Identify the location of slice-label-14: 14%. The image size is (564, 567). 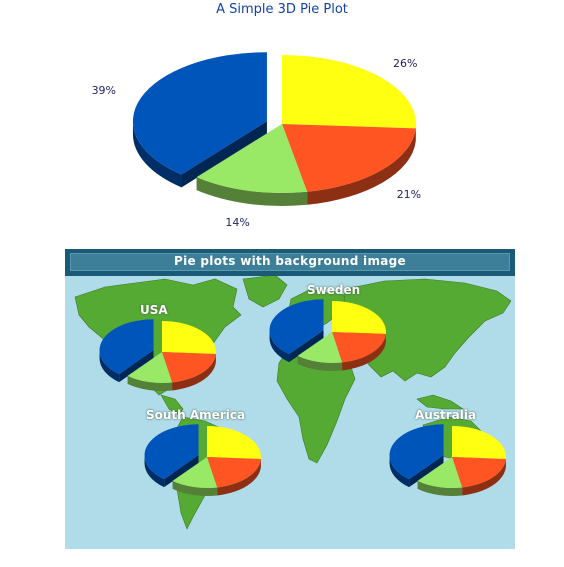
(237, 222).